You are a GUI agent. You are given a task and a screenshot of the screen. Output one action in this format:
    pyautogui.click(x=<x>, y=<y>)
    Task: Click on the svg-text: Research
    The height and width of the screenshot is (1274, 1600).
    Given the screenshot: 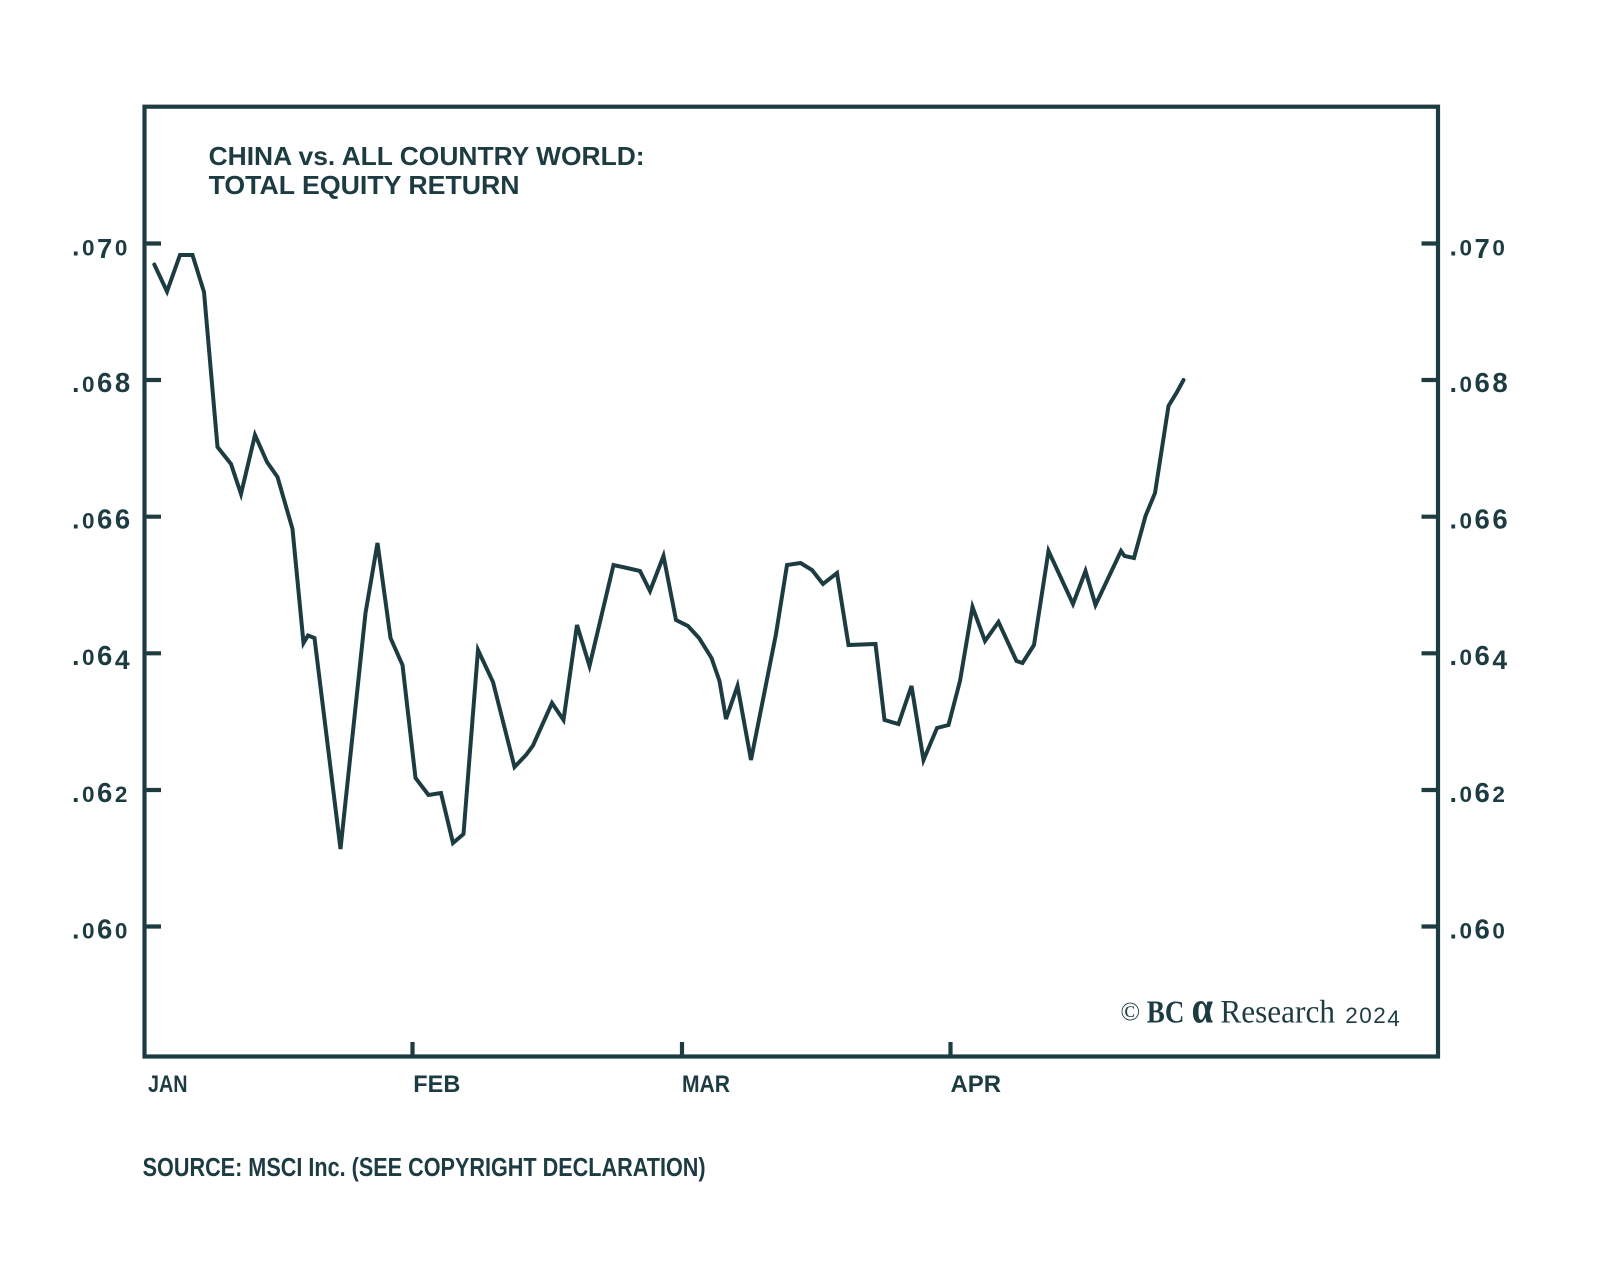 What is the action you would take?
    pyautogui.click(x=1277, y=1013)
    